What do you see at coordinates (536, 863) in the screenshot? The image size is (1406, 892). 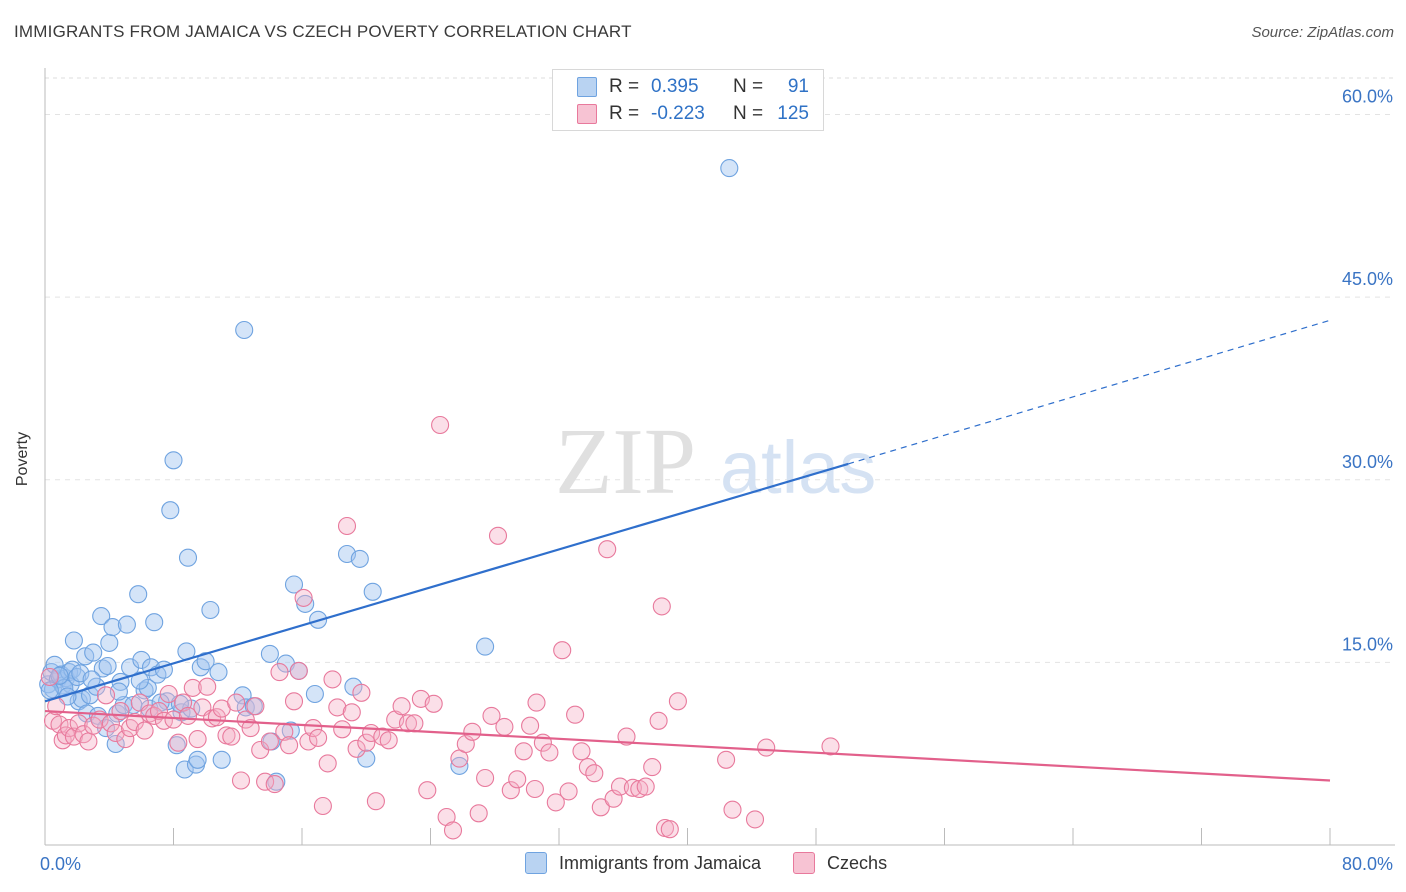 I see `series-swatch-jamaica` at bounding box center [536, 863].